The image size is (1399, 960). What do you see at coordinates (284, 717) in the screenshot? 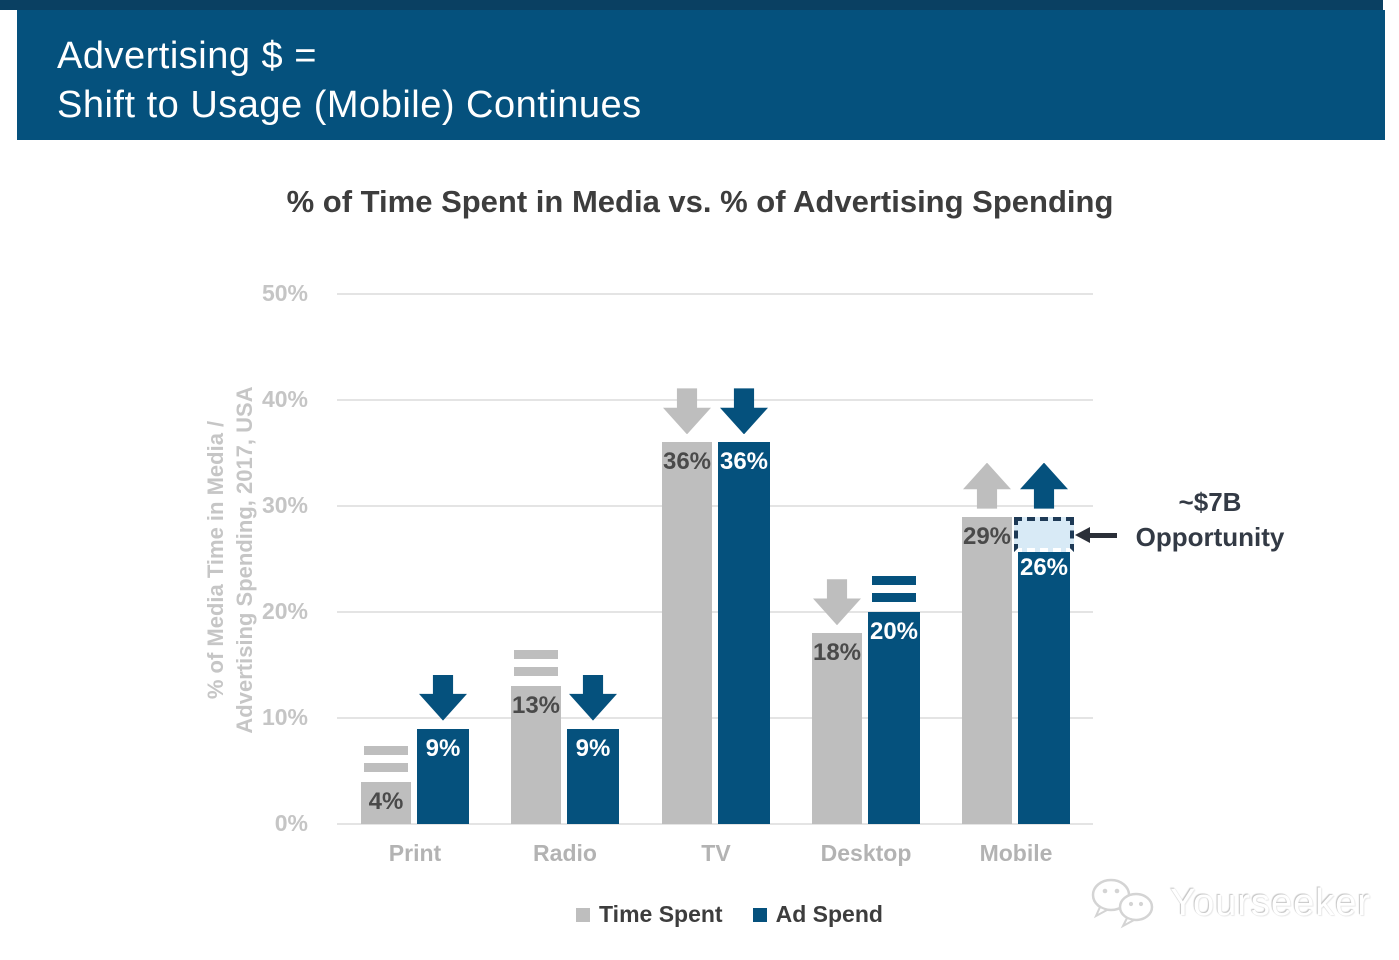
I see `y-tick-label: 10%` at bounding box center [284, 717].